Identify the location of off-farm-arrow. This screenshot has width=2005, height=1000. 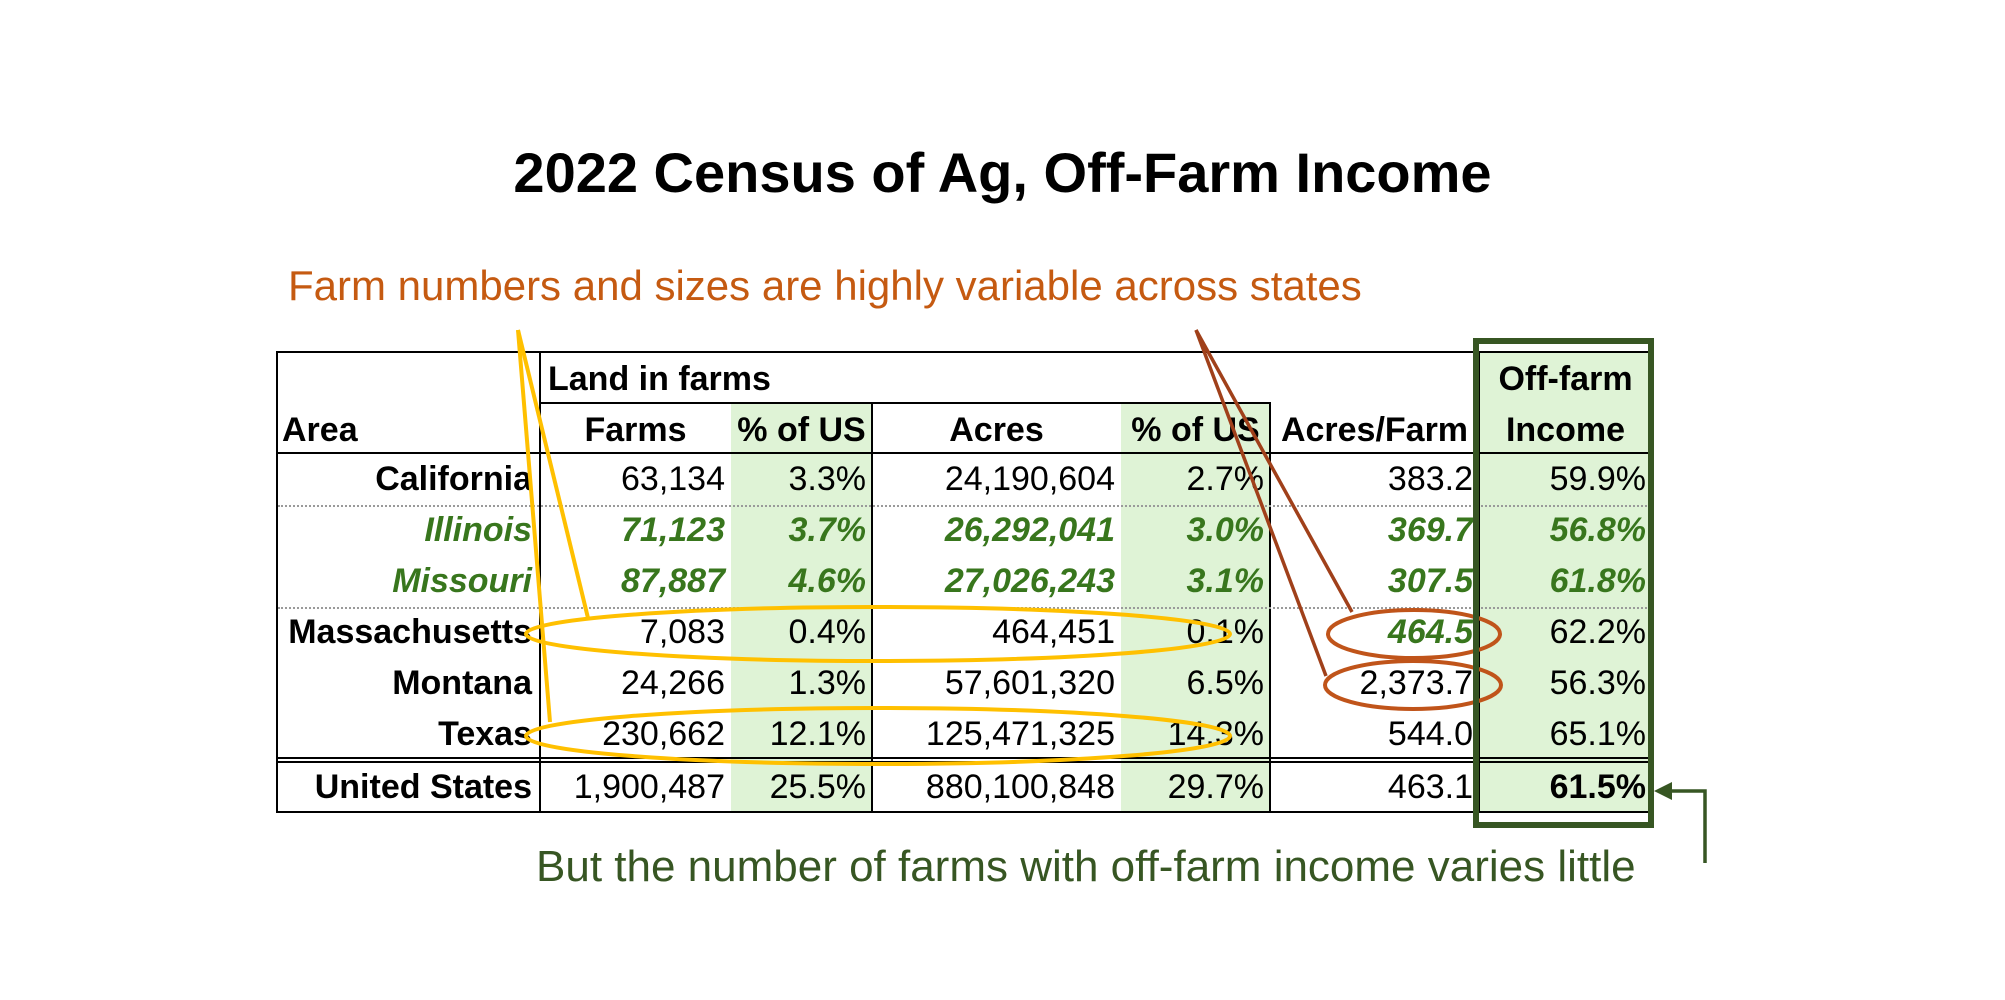
(1685, 826).